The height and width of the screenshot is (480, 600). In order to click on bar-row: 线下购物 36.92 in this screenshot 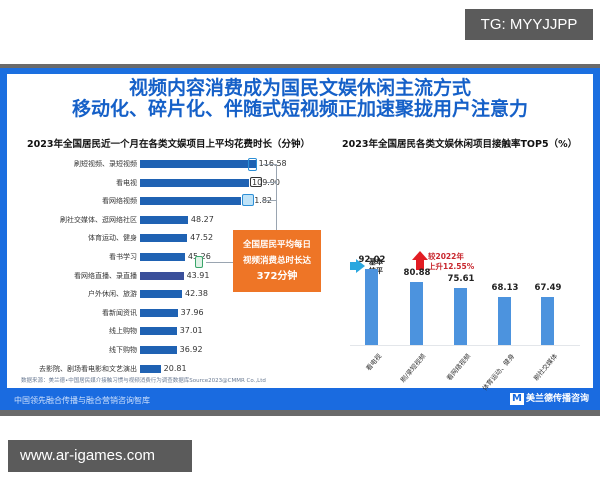, I will do `click(132, 350)`.